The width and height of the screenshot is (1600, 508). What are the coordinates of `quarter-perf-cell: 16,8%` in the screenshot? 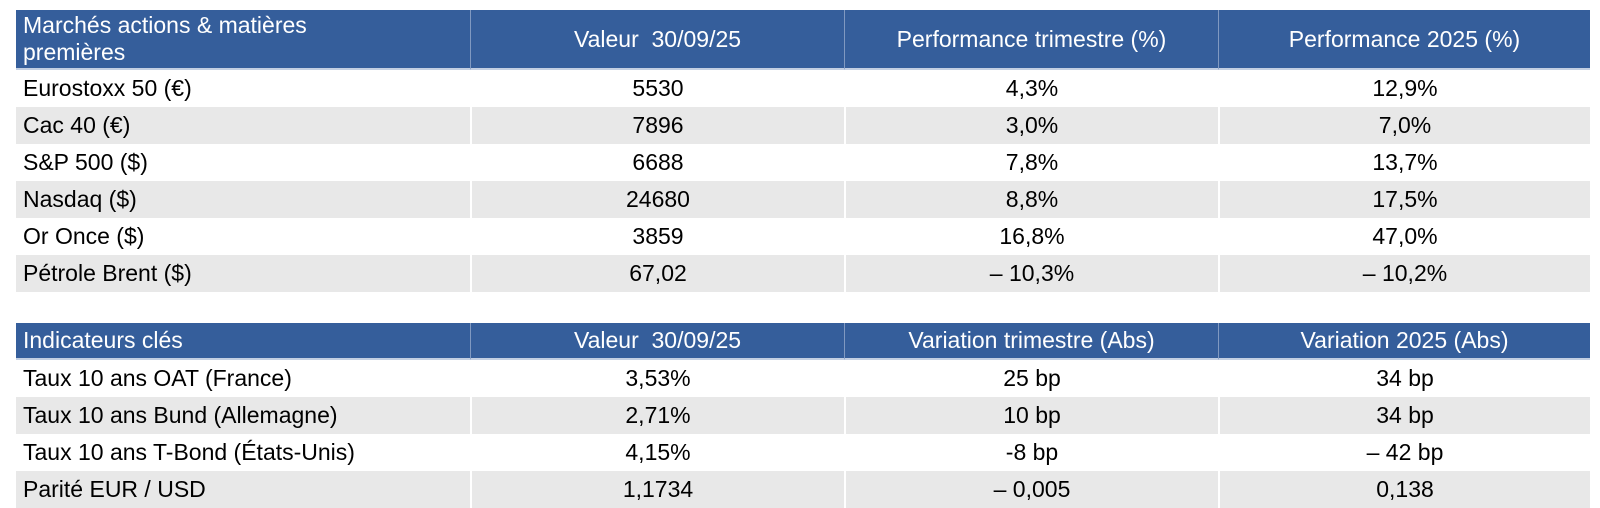 It's located at (1031, 237).